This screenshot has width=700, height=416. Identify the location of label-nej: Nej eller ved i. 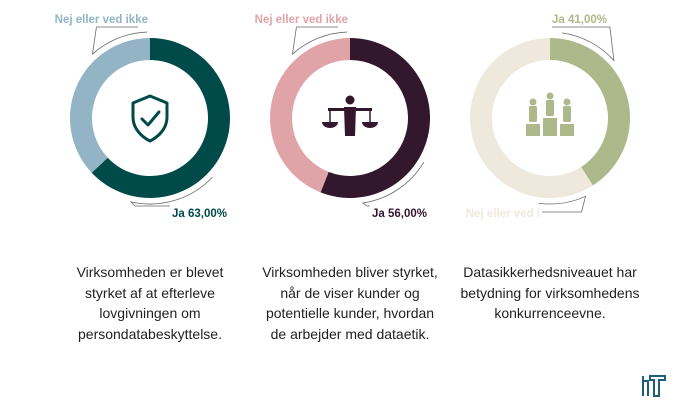
(503, 214).